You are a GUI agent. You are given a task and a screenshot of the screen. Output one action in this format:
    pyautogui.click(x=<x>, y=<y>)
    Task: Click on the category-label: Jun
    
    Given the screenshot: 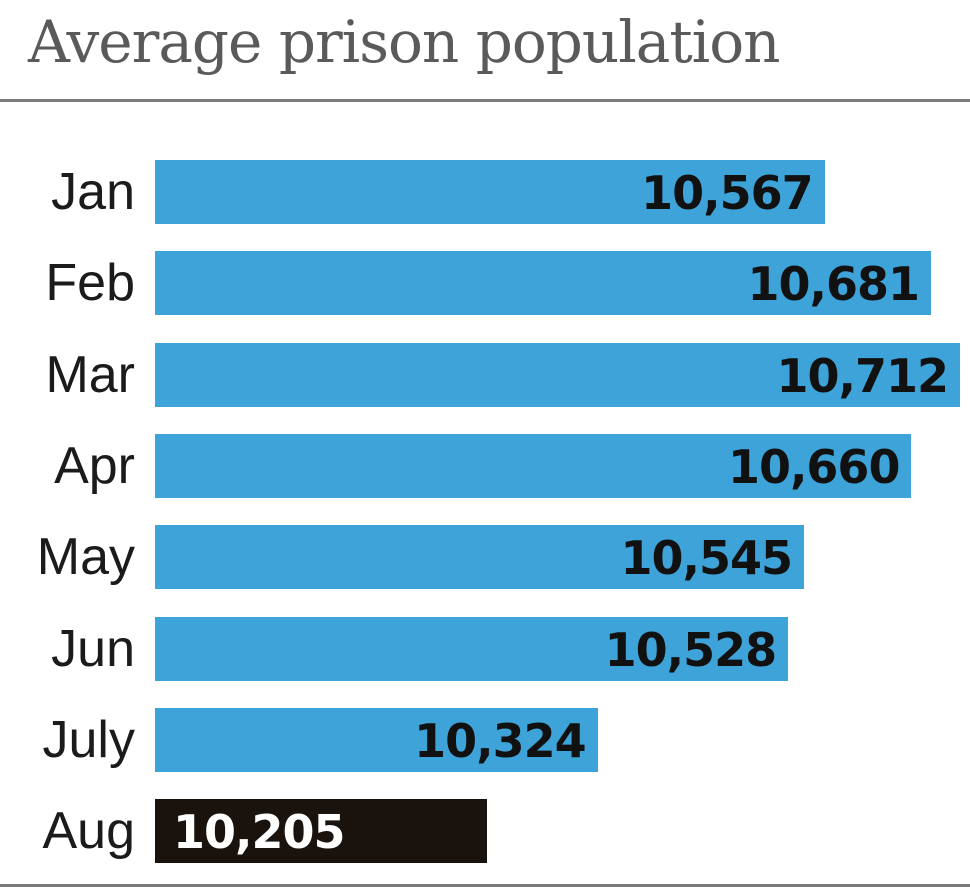 What is the action you would take?
    pyautogui.click(x=93, y=649)
    